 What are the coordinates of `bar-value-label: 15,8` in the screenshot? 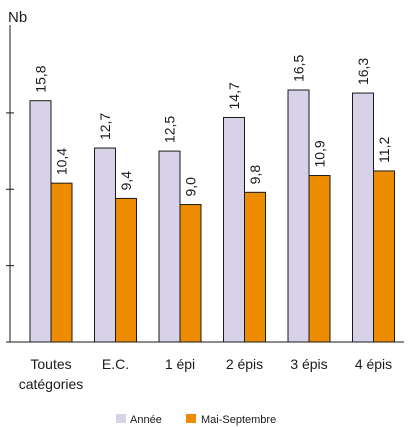 It's located at (41, 78).